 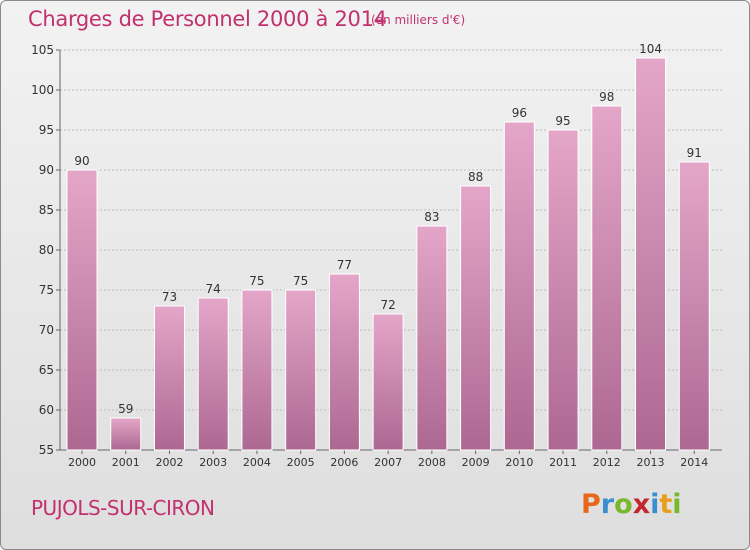 I want to click on y-tick-label: 70, so click(x=46, y=330).